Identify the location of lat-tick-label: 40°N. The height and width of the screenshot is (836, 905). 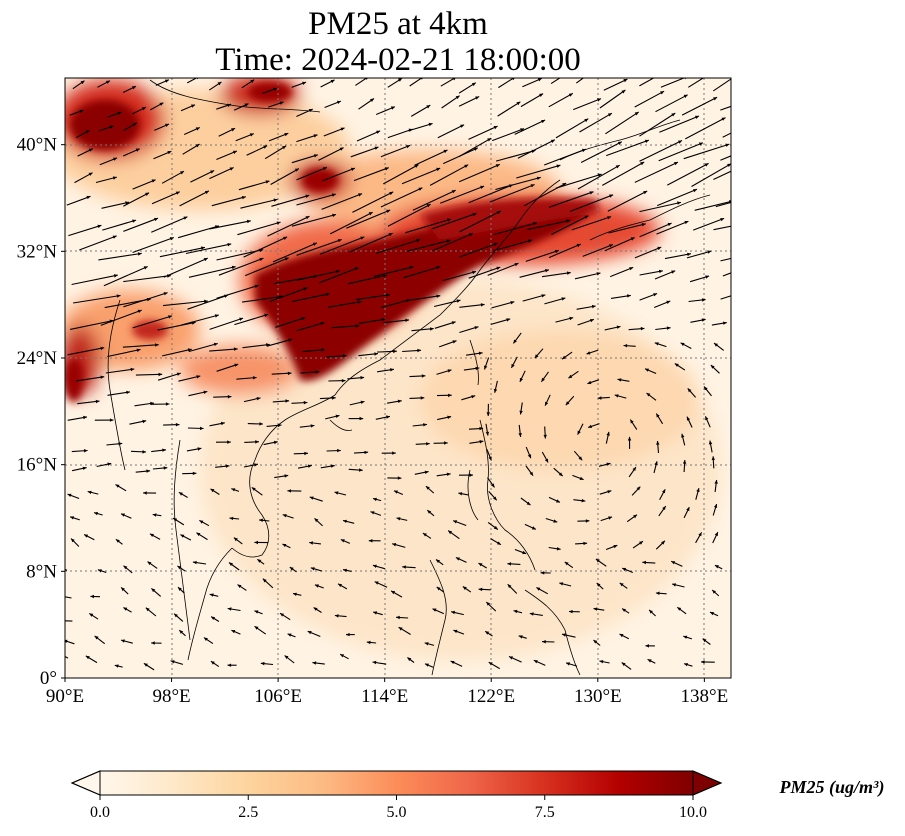
(37, 145).